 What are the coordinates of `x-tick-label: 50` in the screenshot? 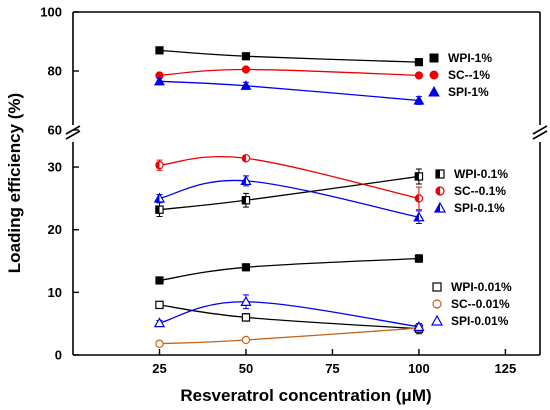 It's located at (246, 368).